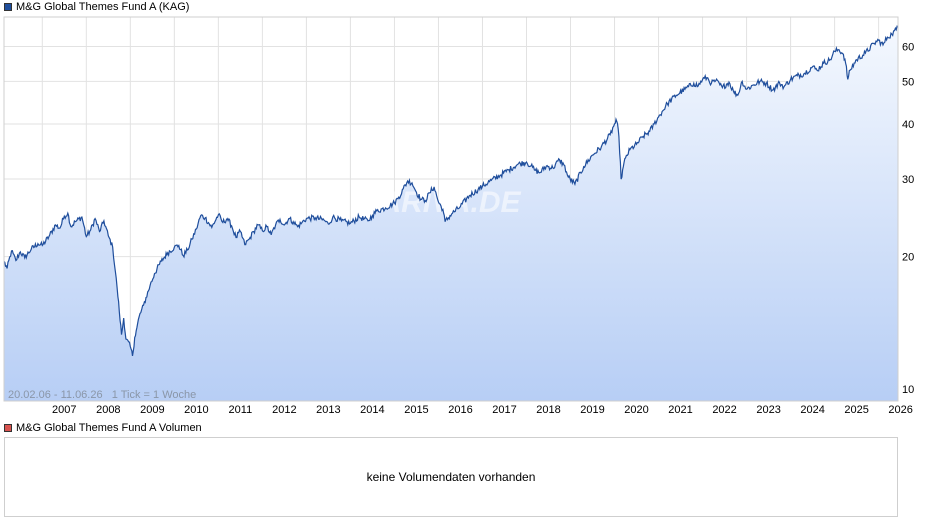 Image resolution: width=940 pixels, height=526 pixels. What do you see at coordinates (856, 410) in the screenshot?
I see `x-tick-label: 2025` at bounding box center [856, 410].